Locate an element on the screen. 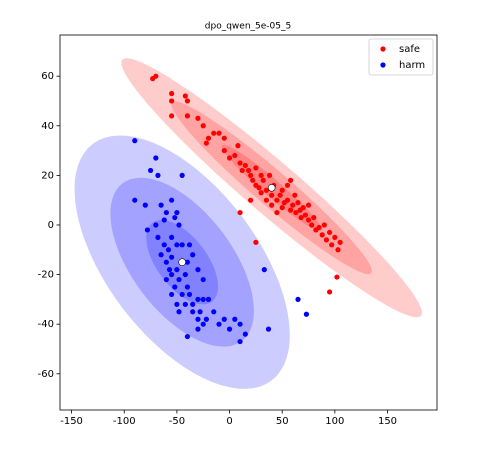 The height and width of the screenshot is (462, 485). legend-label: safe is located at coordinates (409, 49).